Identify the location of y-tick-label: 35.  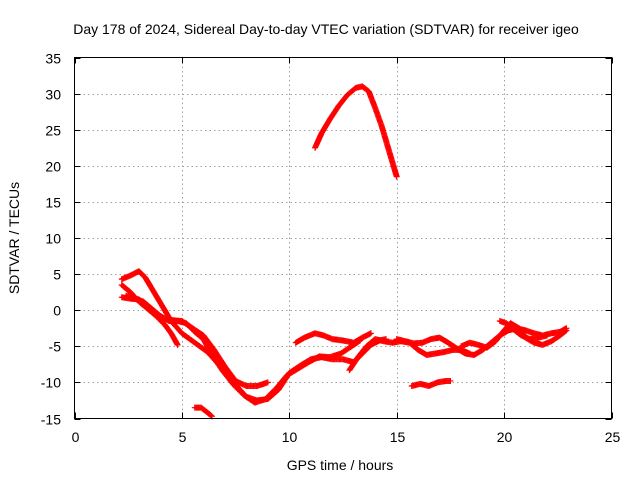
(53, 59).